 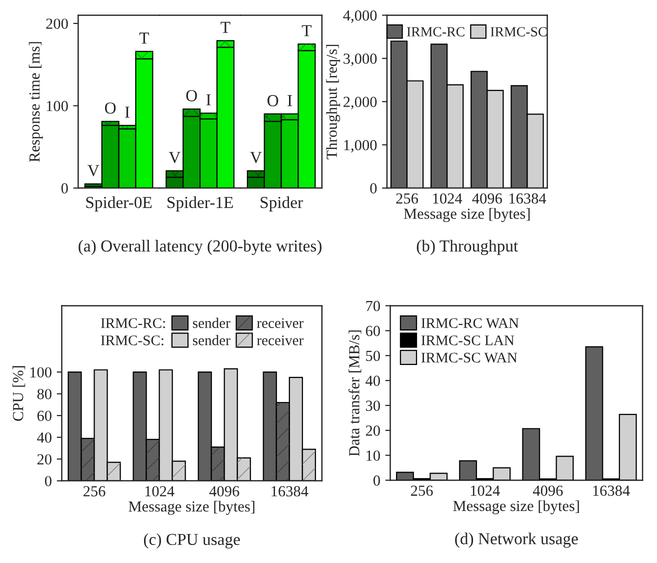 I want to click on legend-label: IRMC-RC WAN, so click(x=470, y=323).